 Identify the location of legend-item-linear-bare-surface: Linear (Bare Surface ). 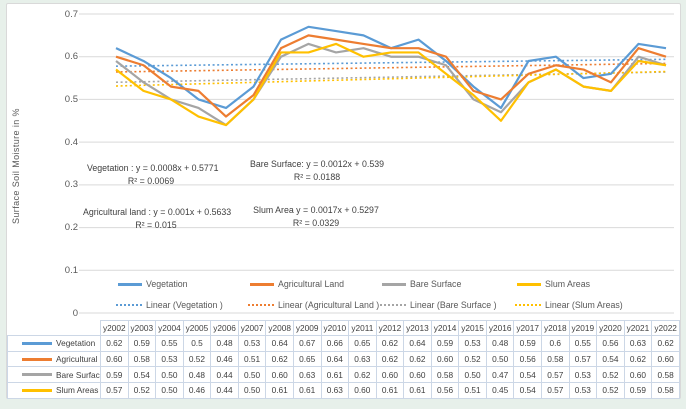
(438, 305).